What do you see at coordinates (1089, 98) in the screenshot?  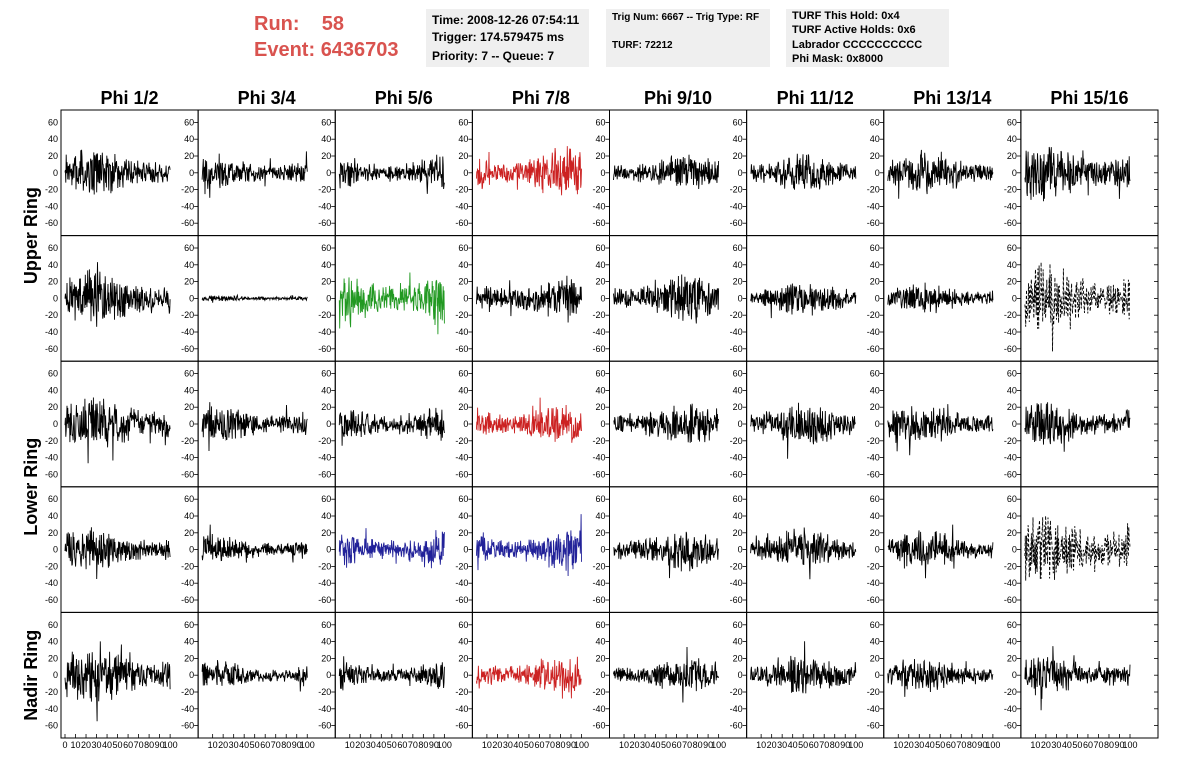 I see `column-header-8: Phi 15/16` at bounding box center [1089, 98].